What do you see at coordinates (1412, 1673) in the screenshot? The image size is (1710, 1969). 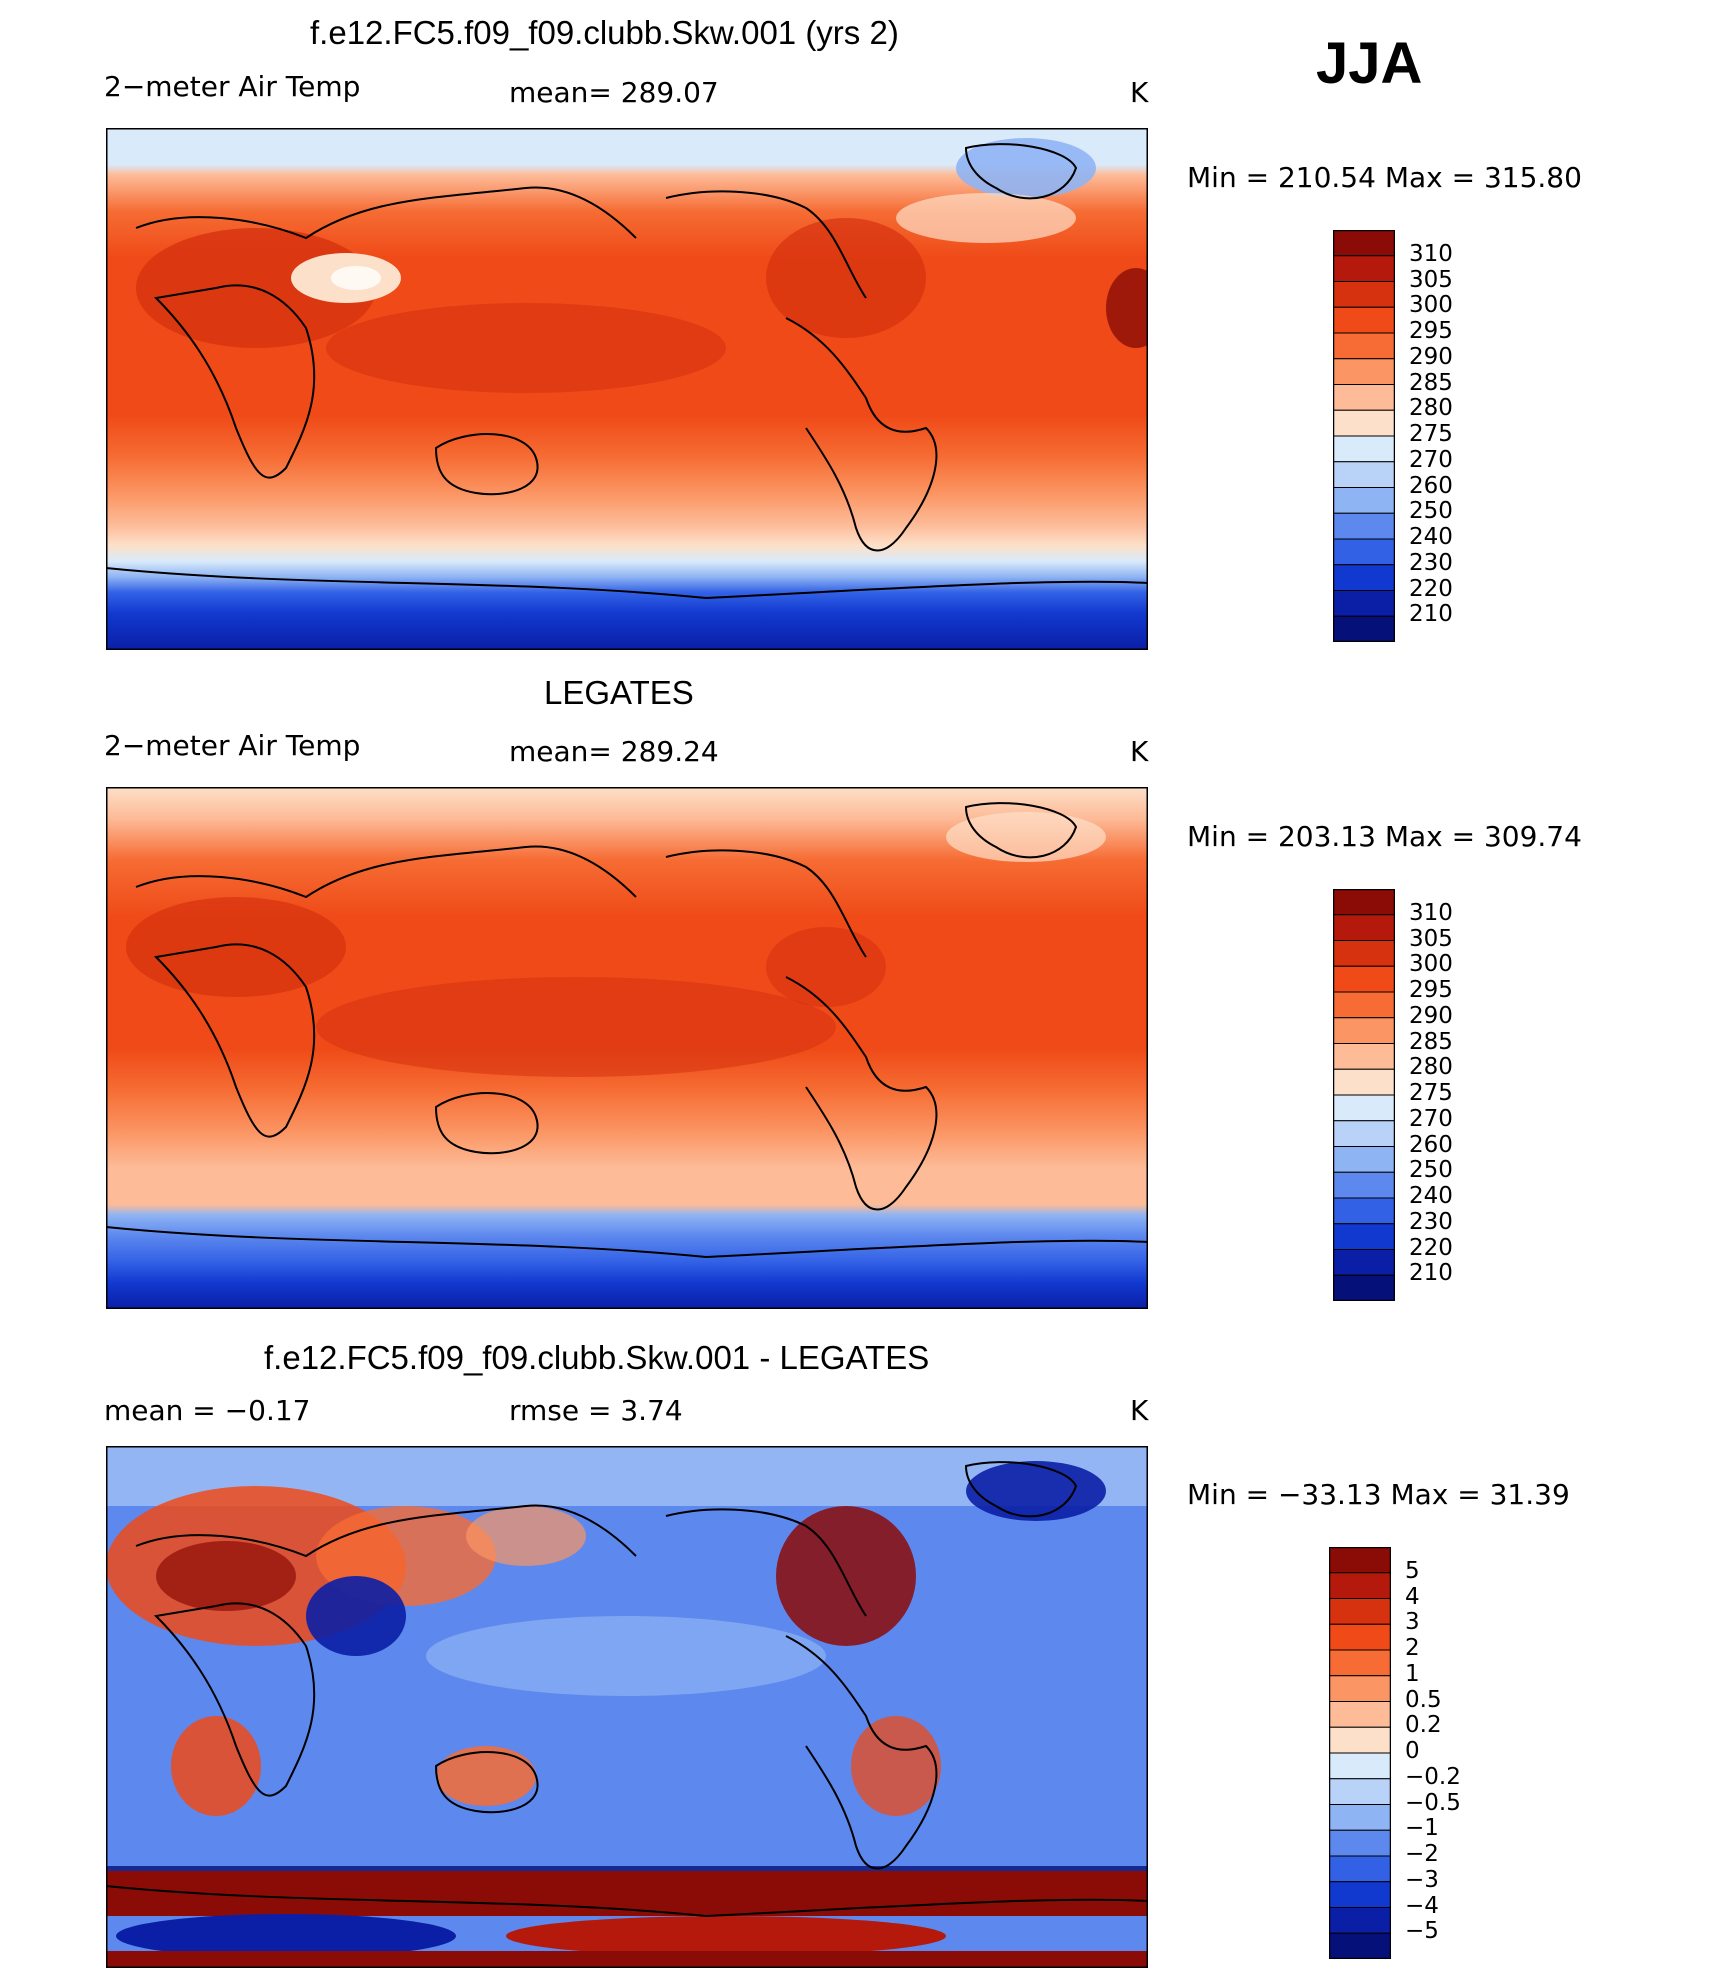 I see `colorbar-tick-label: 1` at bounding box center [1412, 1673].